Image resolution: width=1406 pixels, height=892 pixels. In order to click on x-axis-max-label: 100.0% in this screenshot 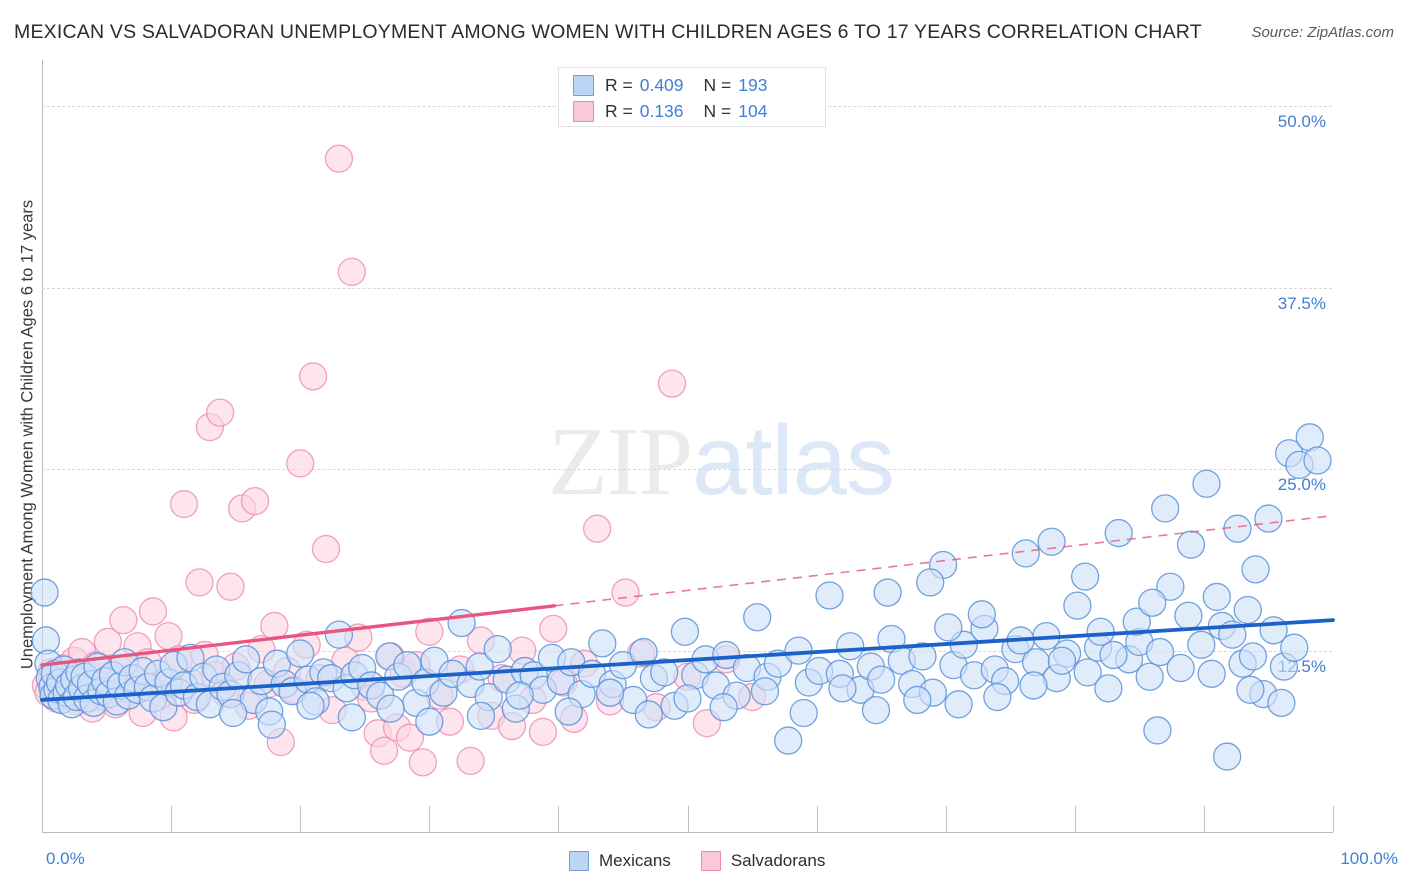, I will do `click(1369, 858)`.